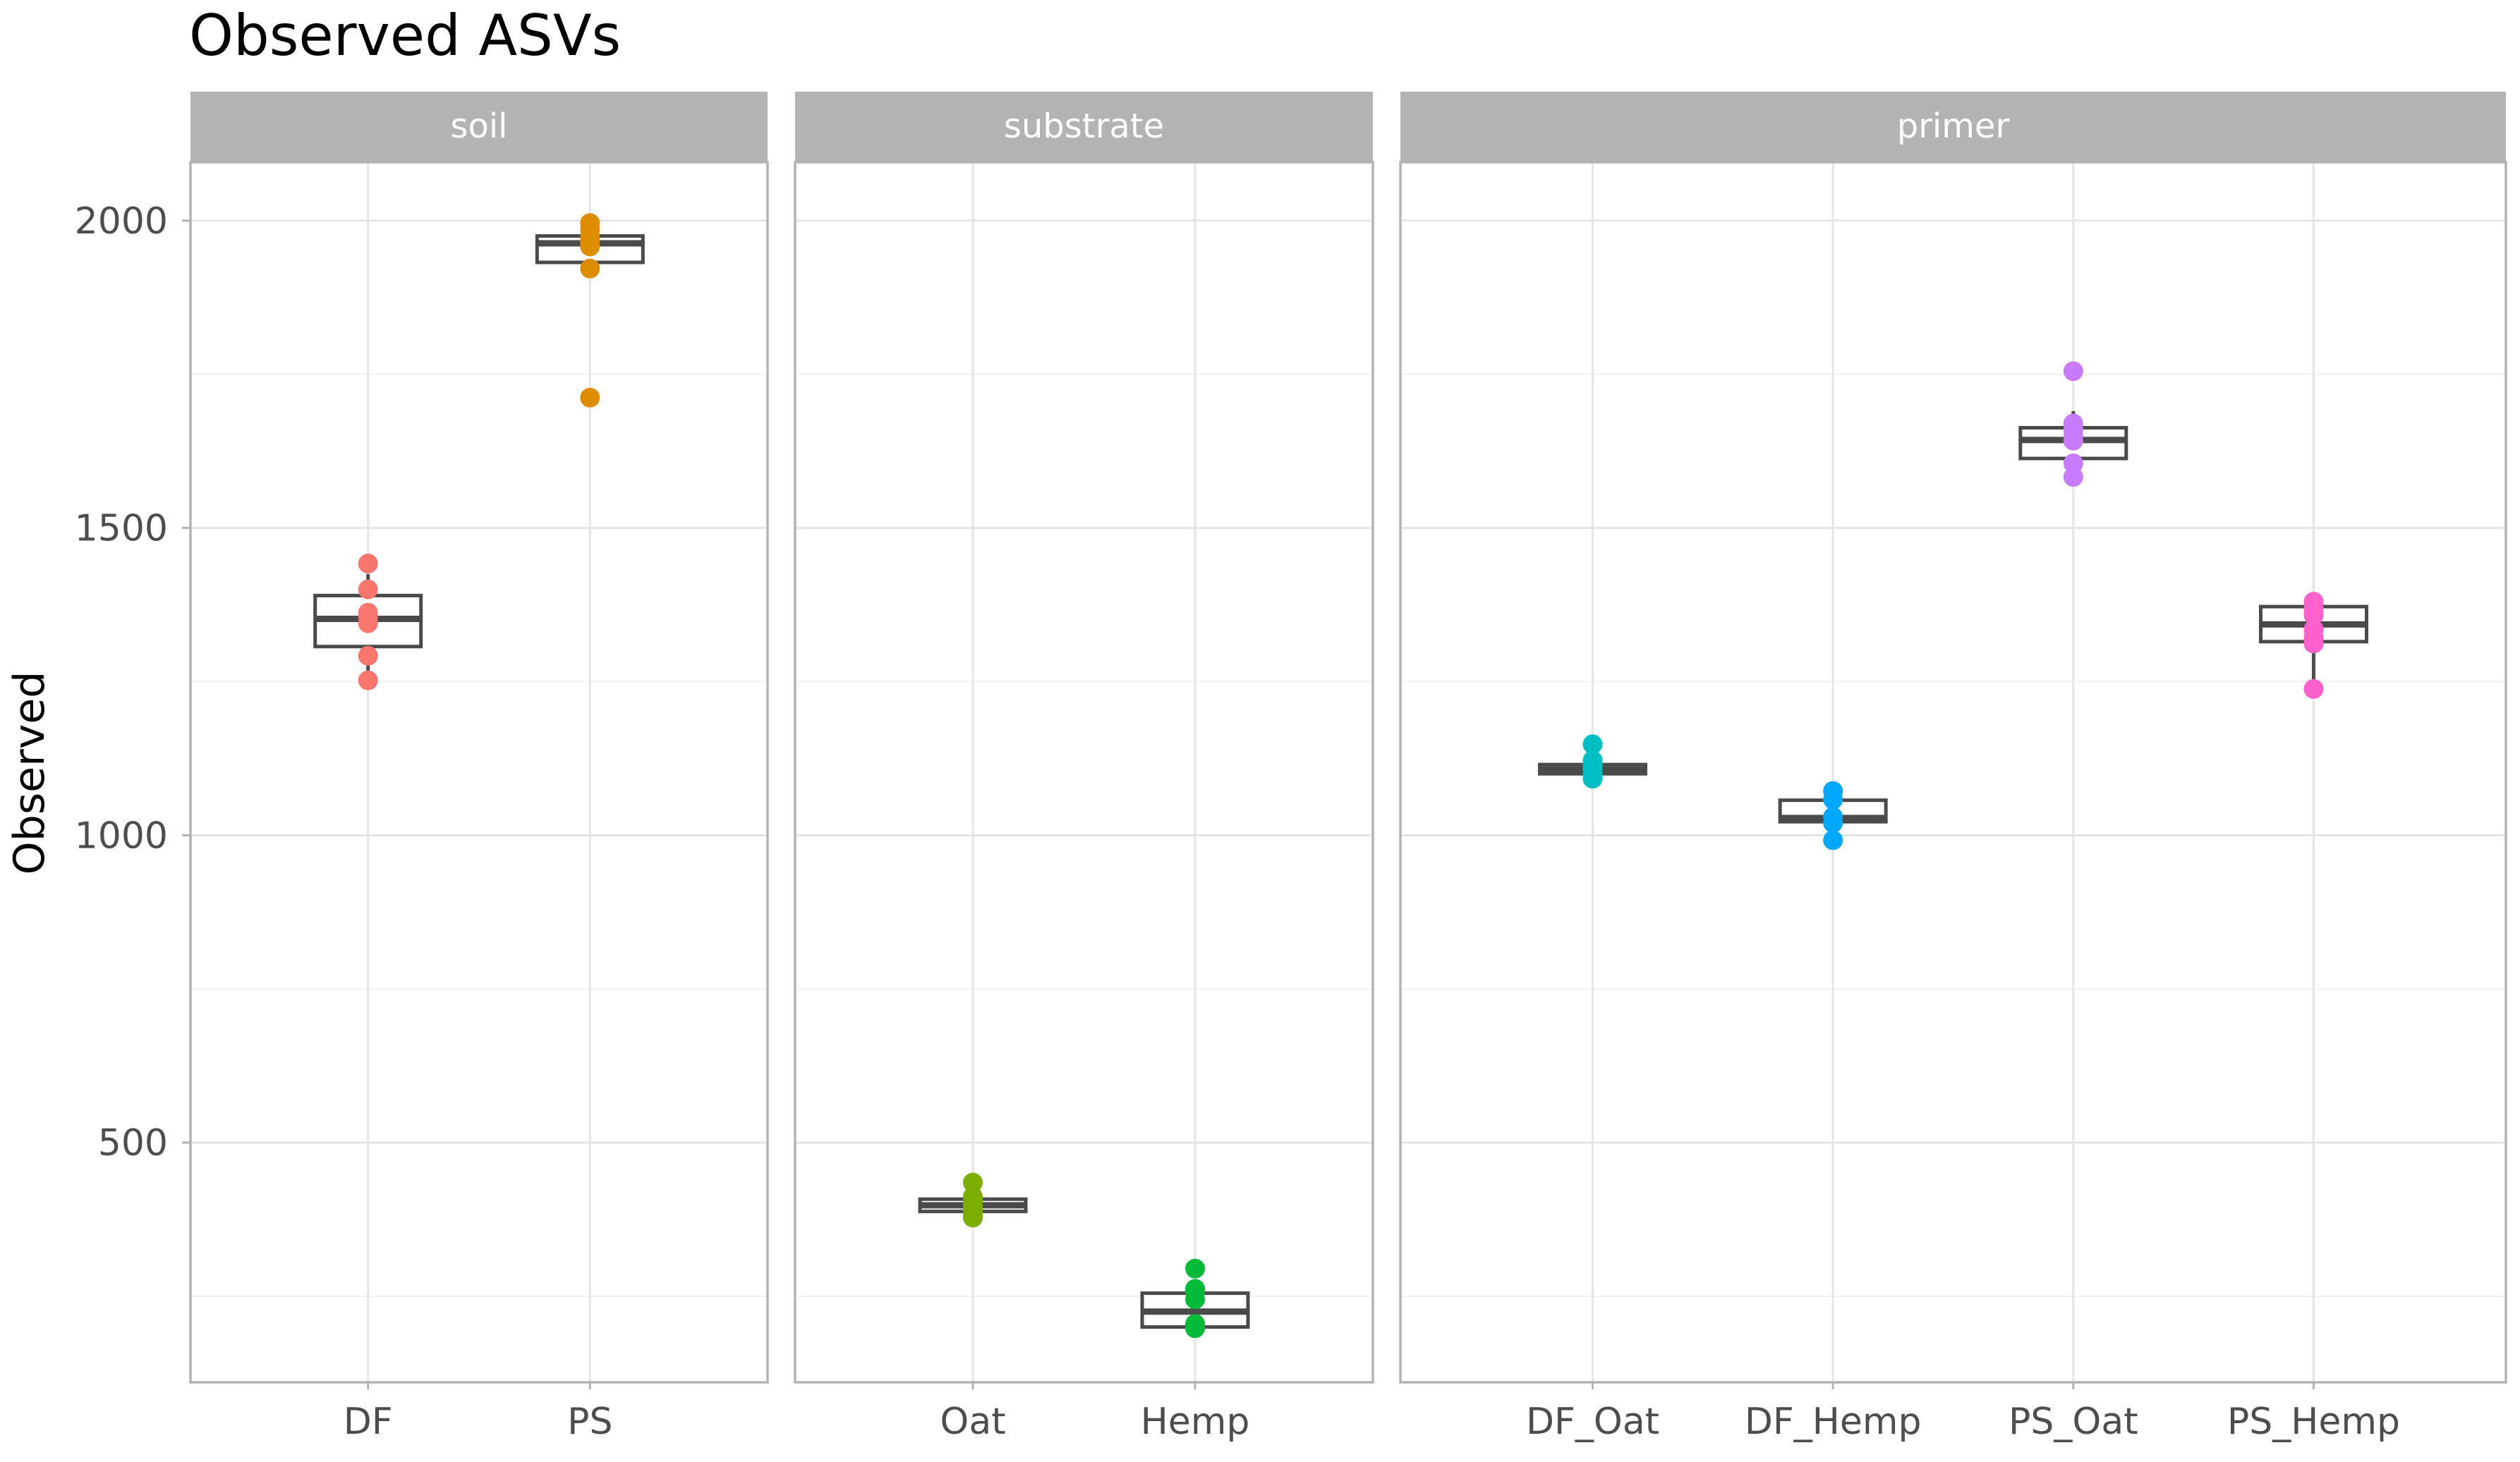 The height and width of the screenshot is (1462, 2520). I want to click on category-Hemp: Hemp, so click(1195, 1350).